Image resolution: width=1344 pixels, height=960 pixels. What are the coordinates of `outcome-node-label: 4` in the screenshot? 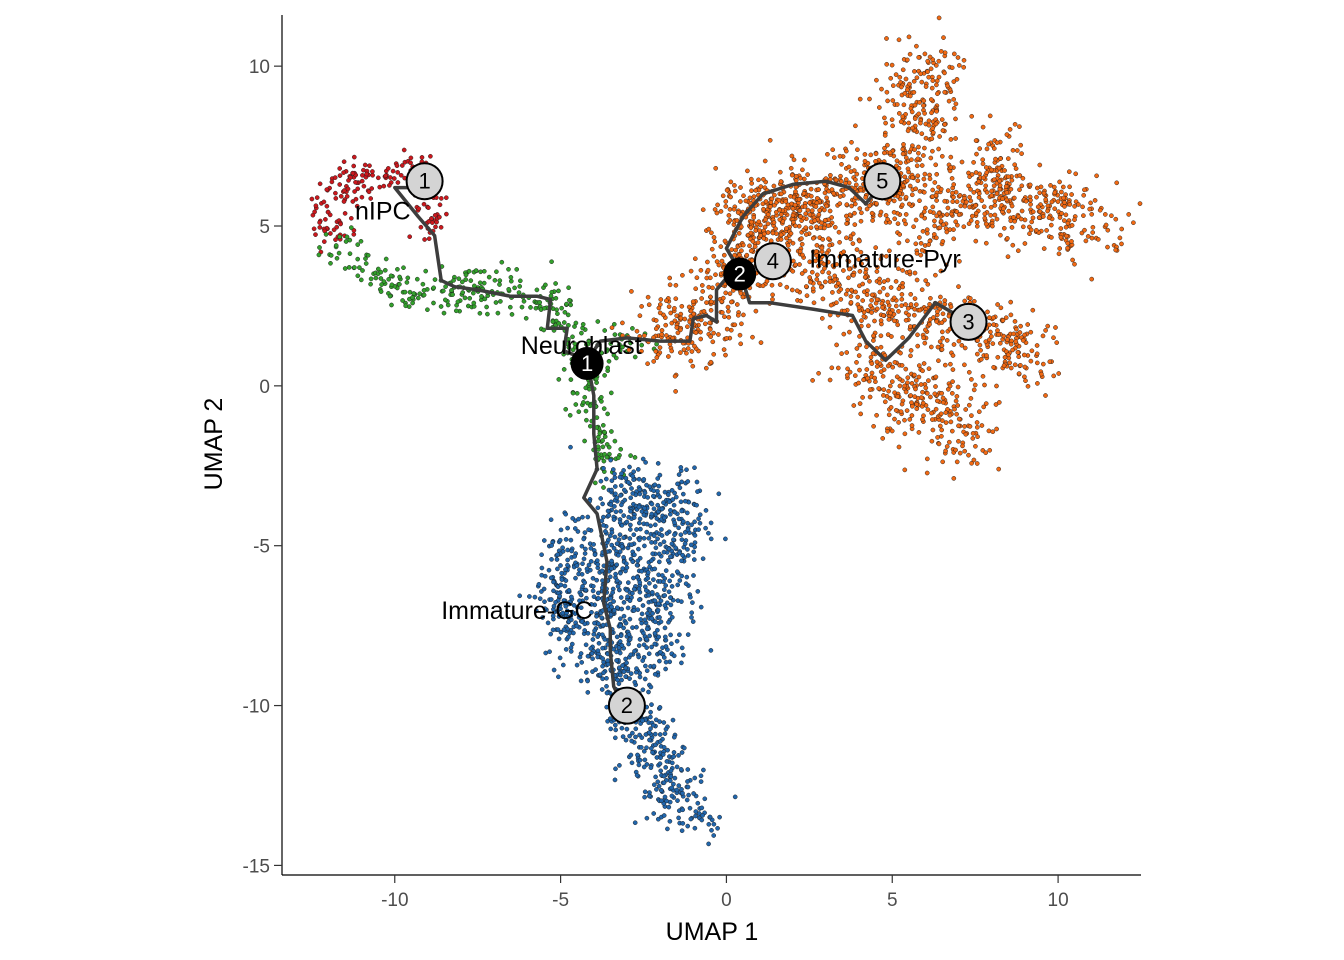 It's located at (773, 261).